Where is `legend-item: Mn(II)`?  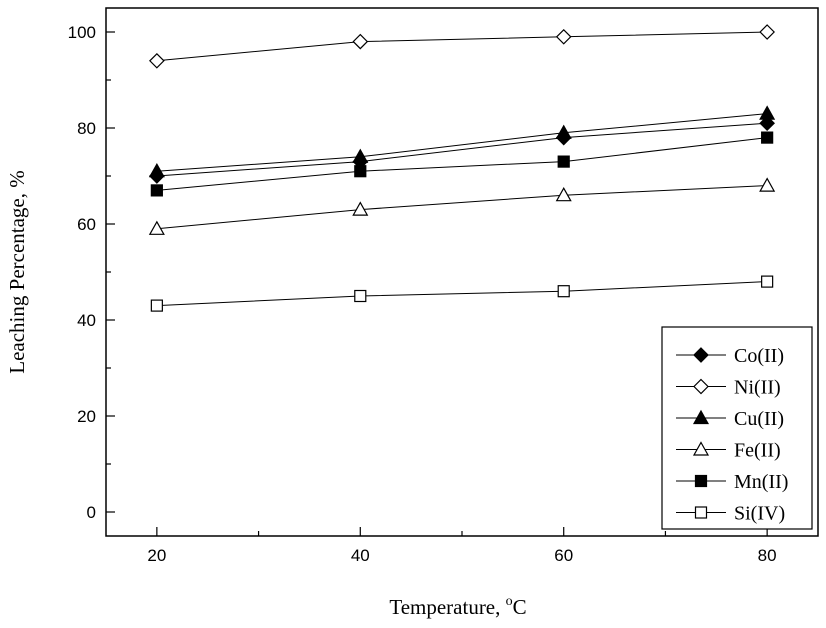 legend-item: Mn(II) is located at coordinates (732, 482).